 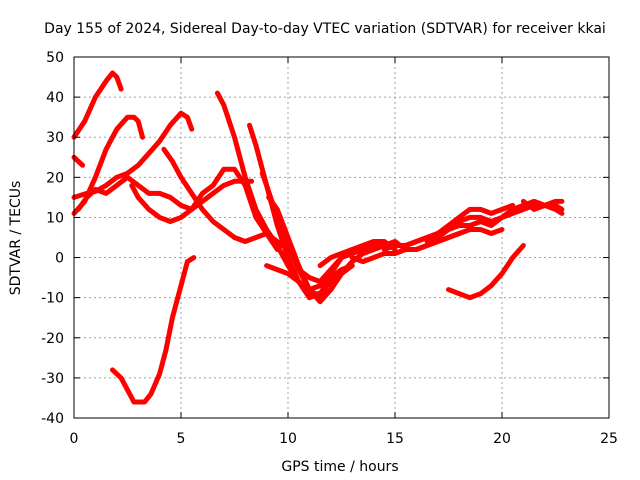 I want to click on y-tick-label: 40, so click(x=55, y=98).